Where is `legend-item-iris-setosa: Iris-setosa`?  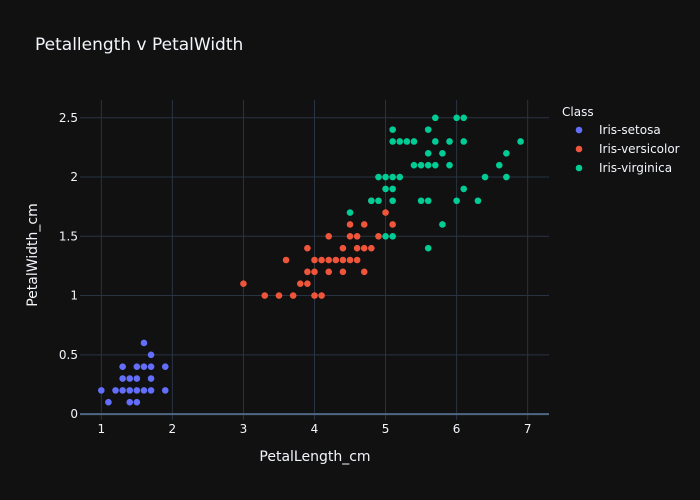 legend-item-iris-setosa: Iris-setosa is located at coordinates (618, 130).